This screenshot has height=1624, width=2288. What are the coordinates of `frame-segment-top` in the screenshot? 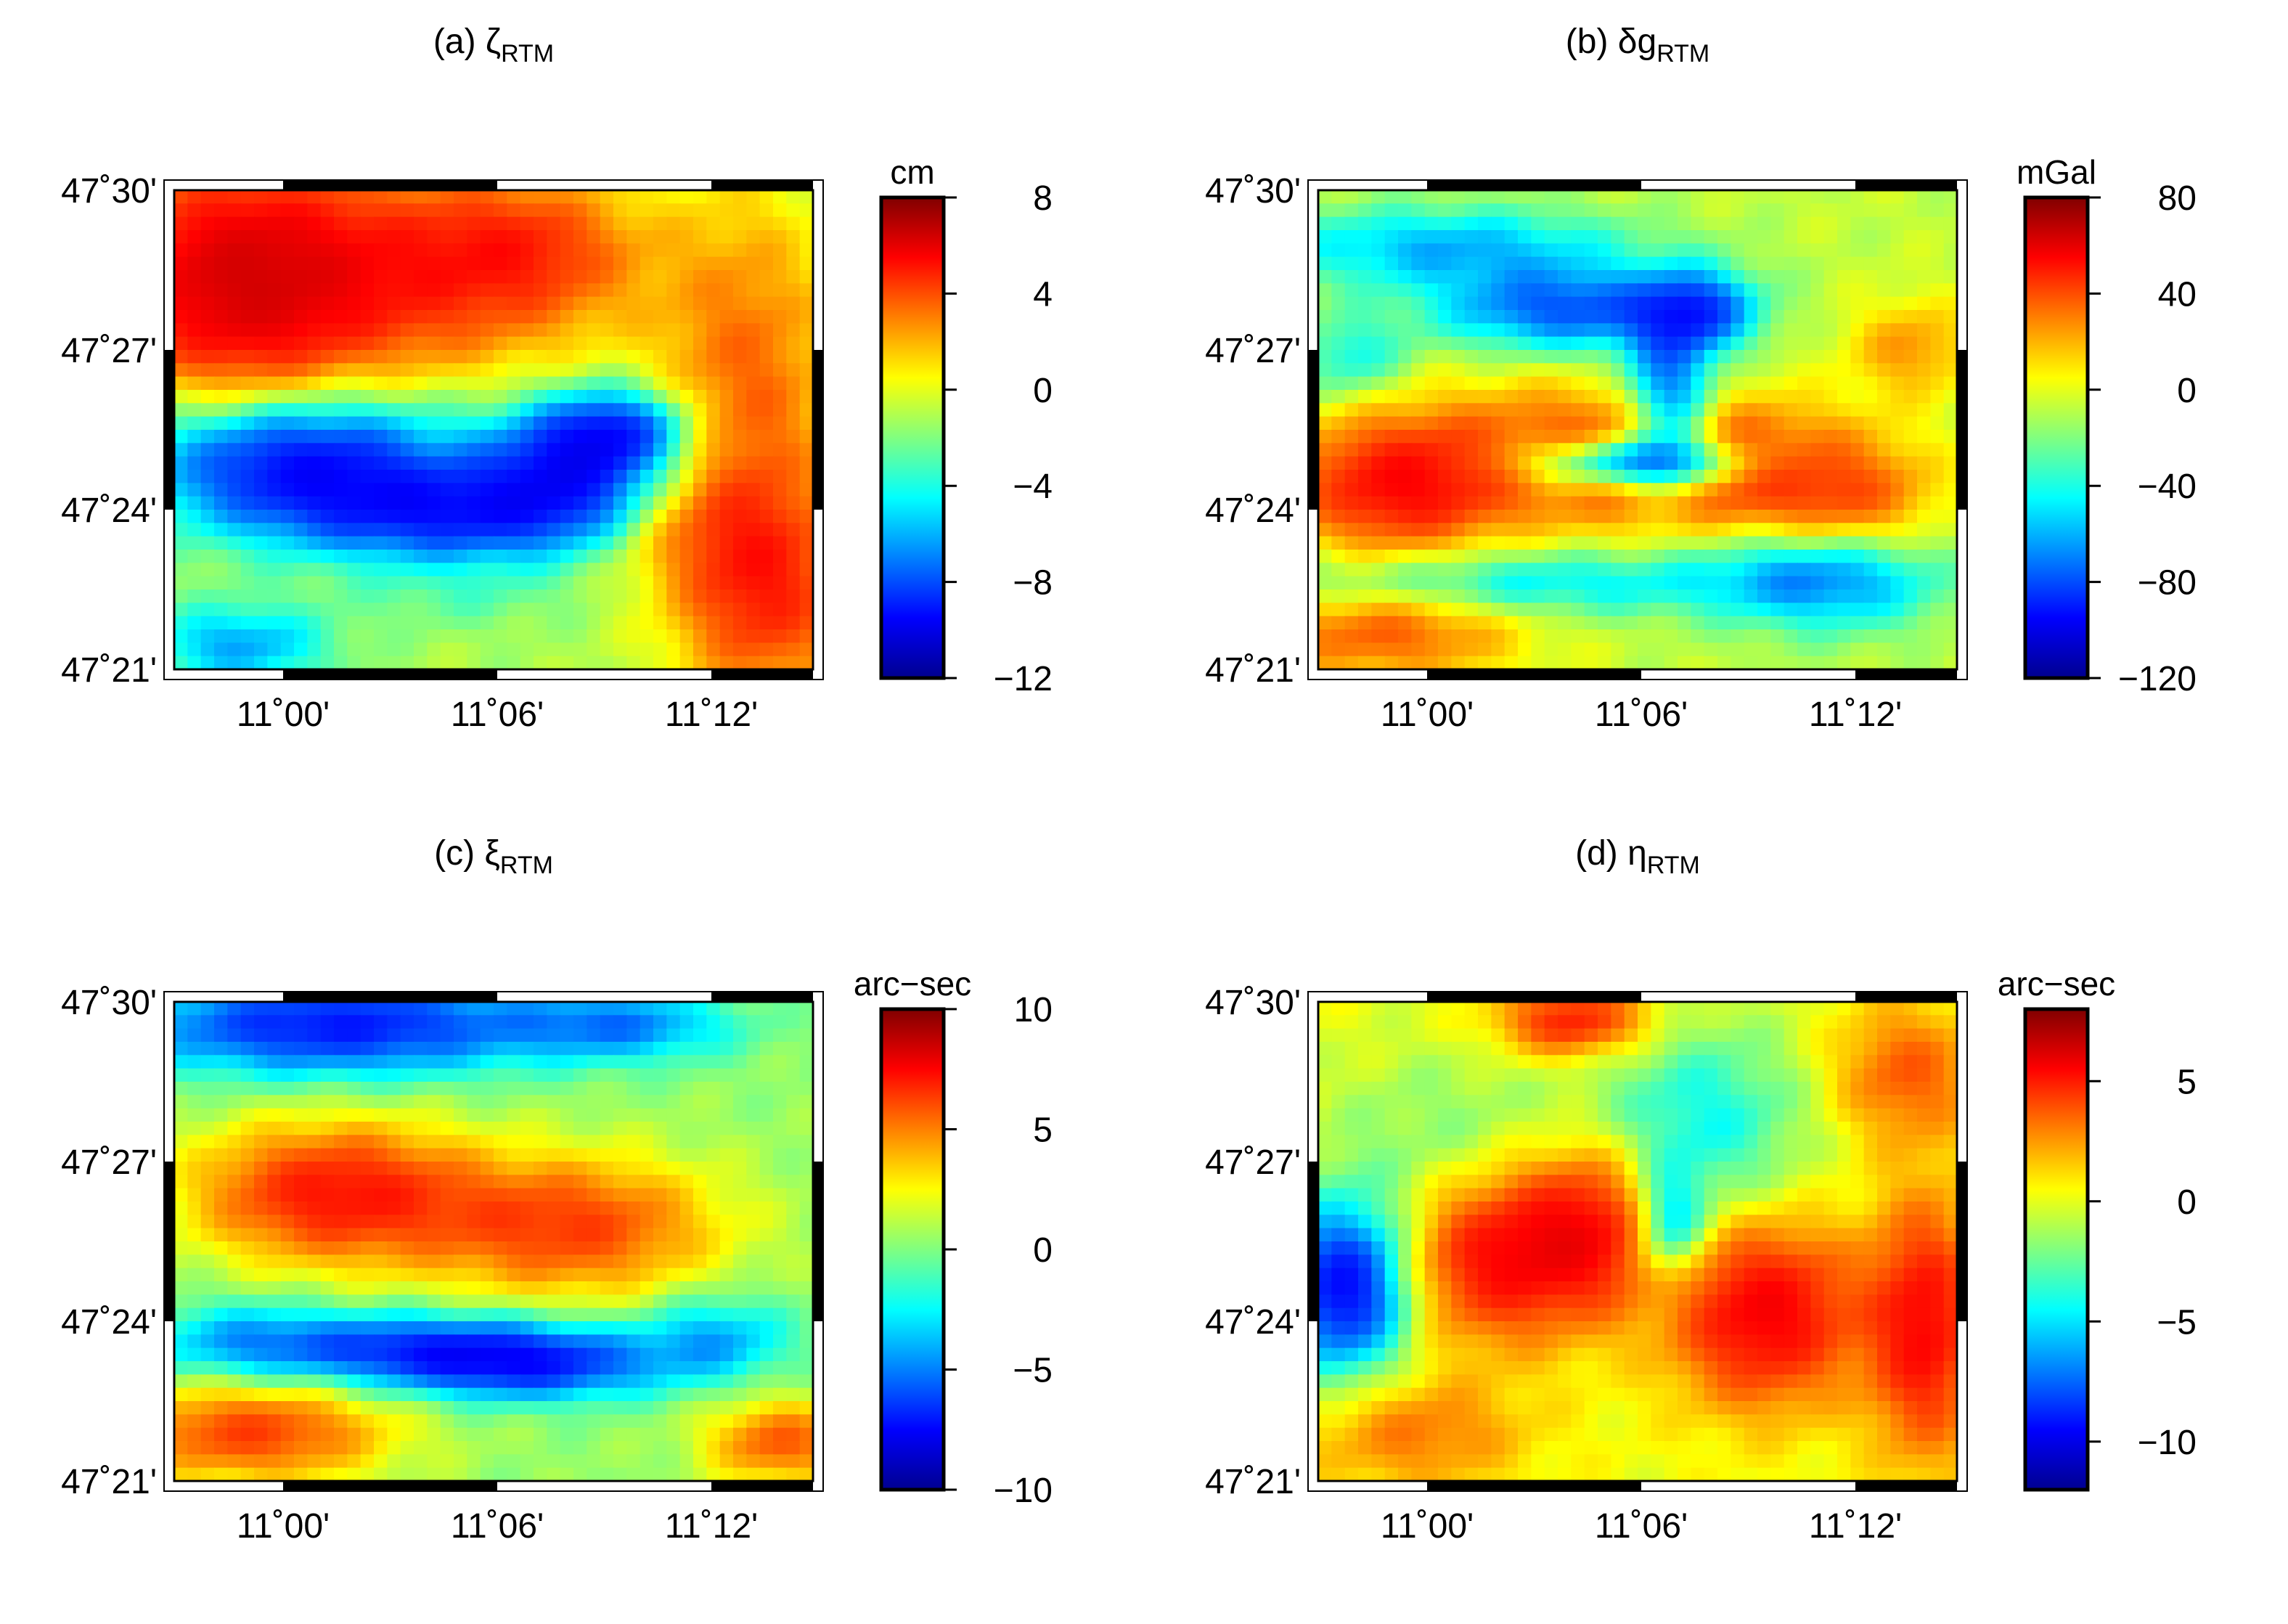 It's located at (762, 185).